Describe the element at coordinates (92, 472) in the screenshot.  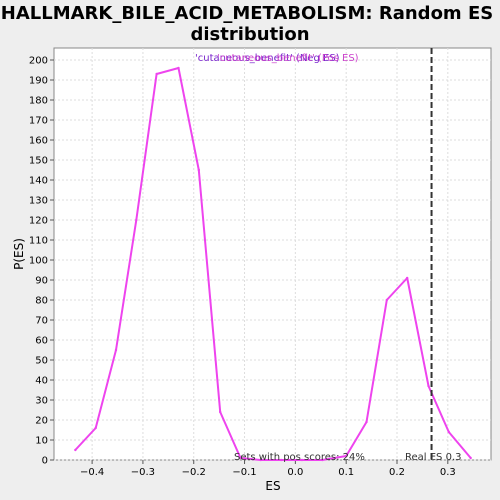
I see `x-tick-label: −0.4` at that location.